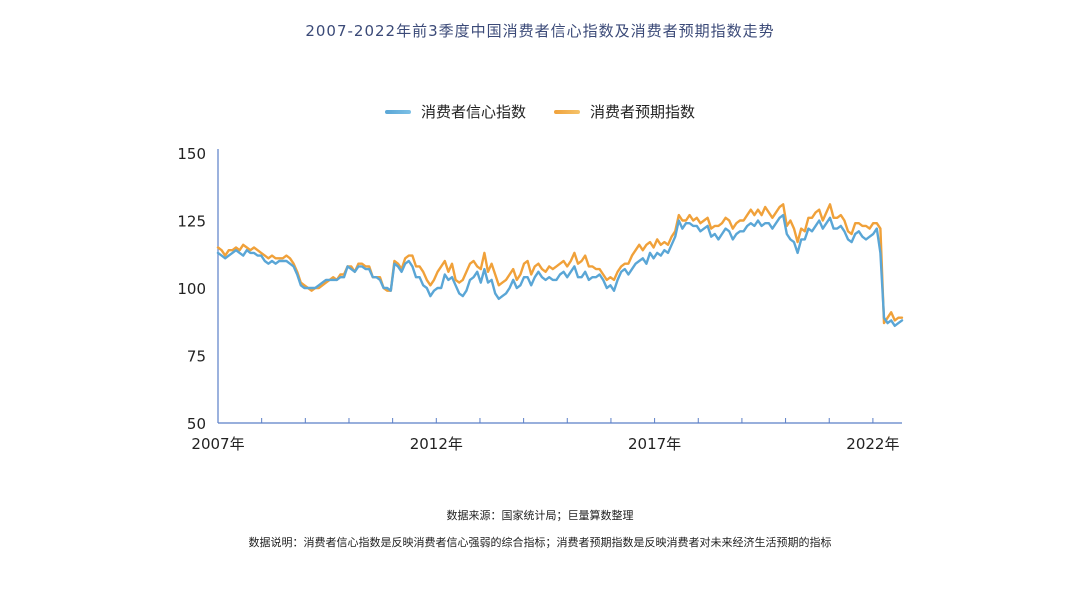 The height and width of the screenshot is (608, 1080). I want to click on y-tick-label-150: 150, so click(191, 154).